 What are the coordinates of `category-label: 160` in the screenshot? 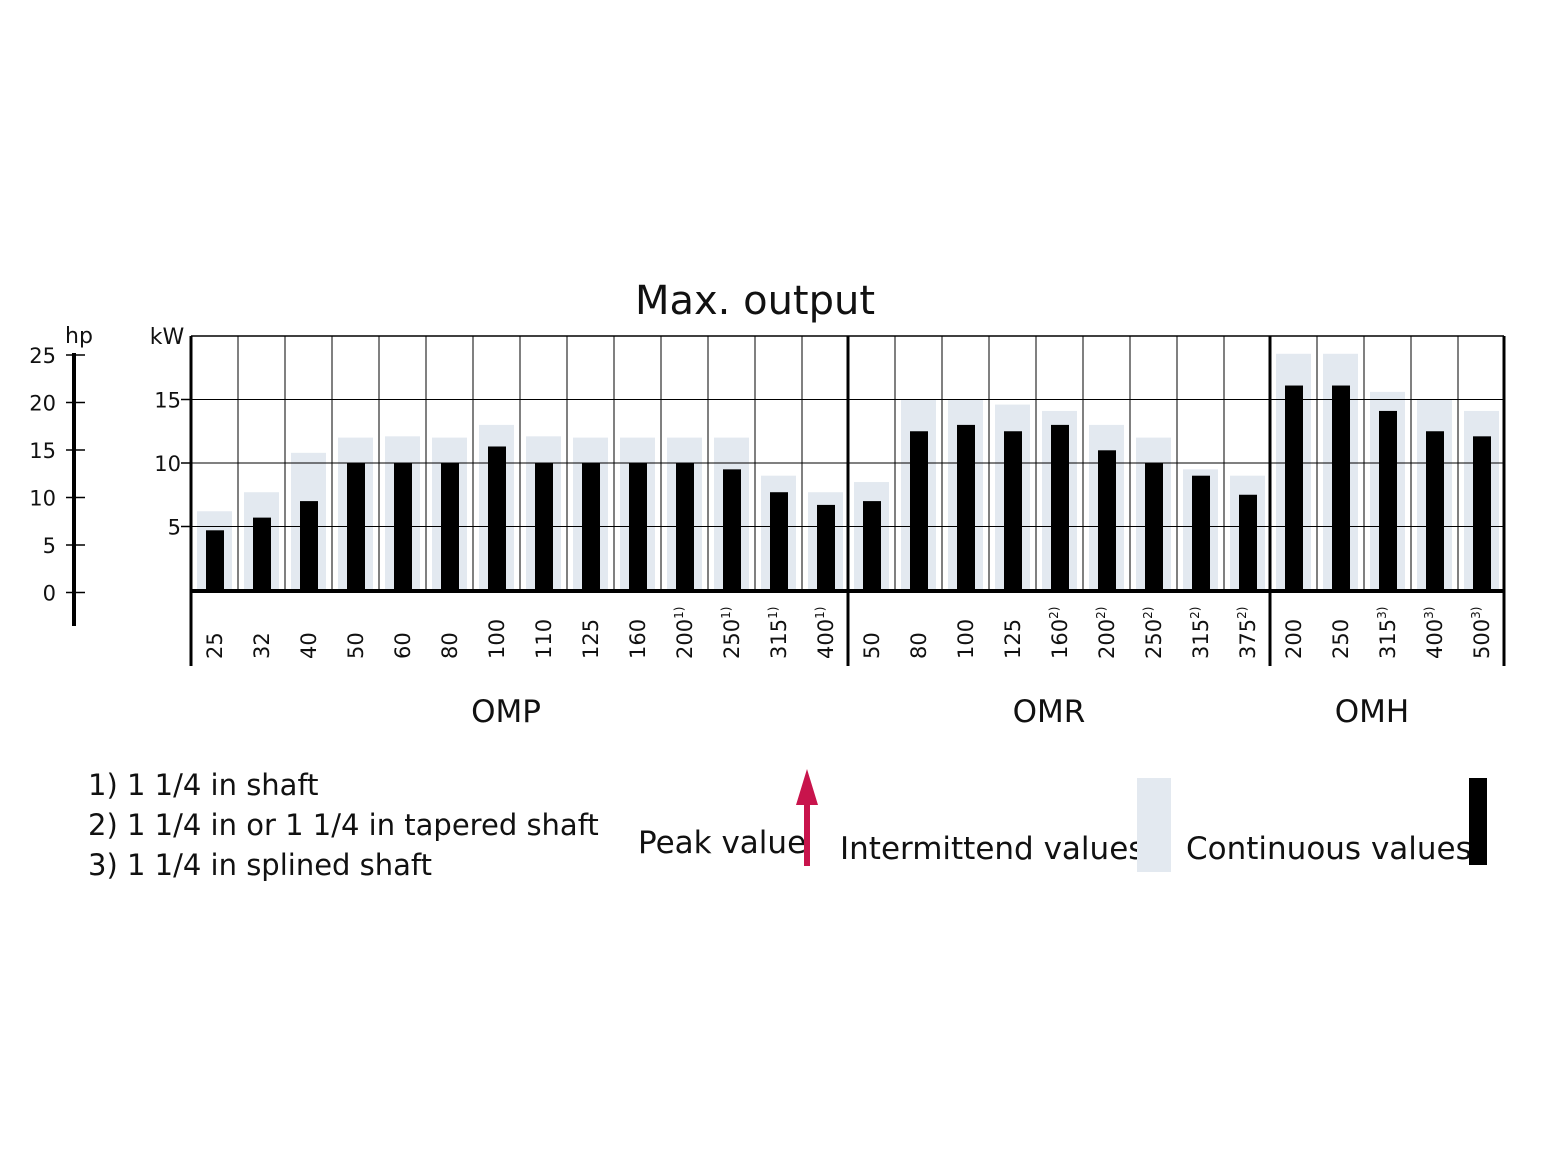 It's located at (638, 639).